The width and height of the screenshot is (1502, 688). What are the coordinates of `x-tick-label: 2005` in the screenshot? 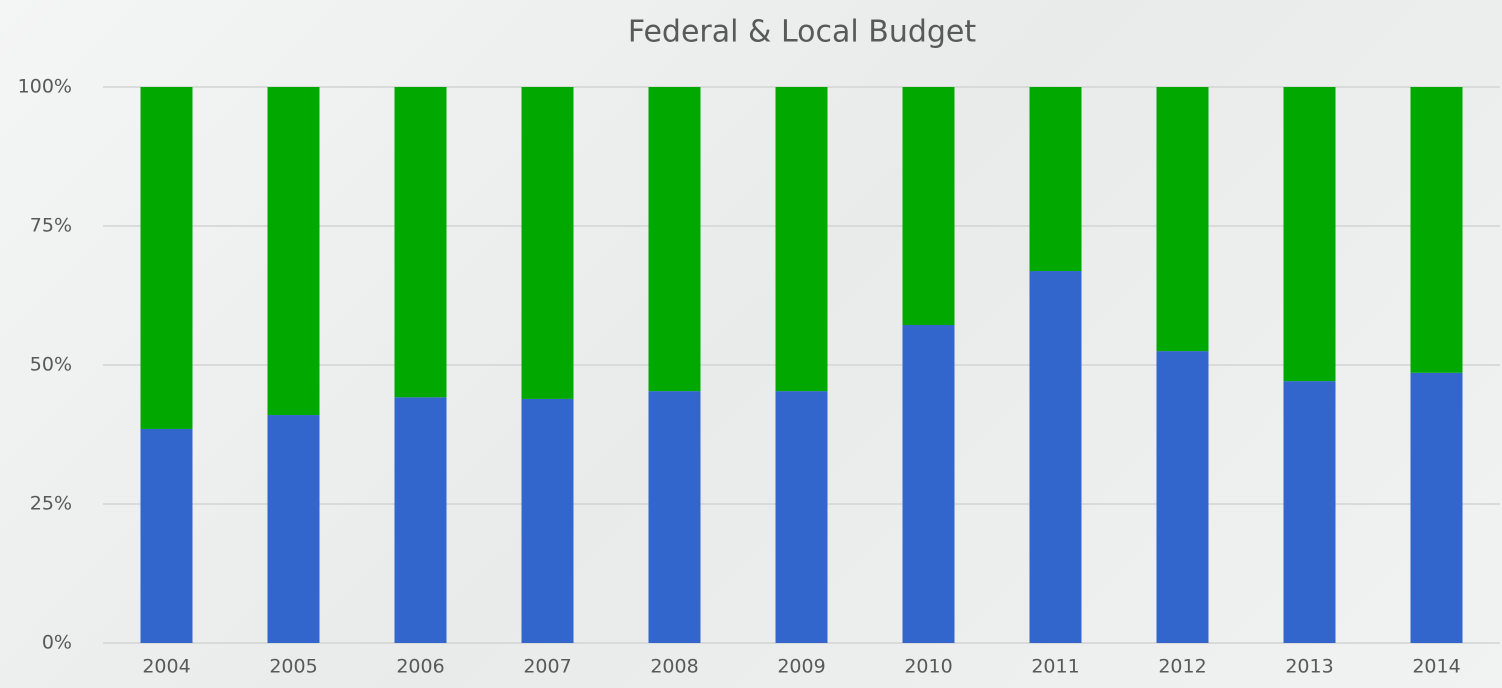 It's located at (293, 667).